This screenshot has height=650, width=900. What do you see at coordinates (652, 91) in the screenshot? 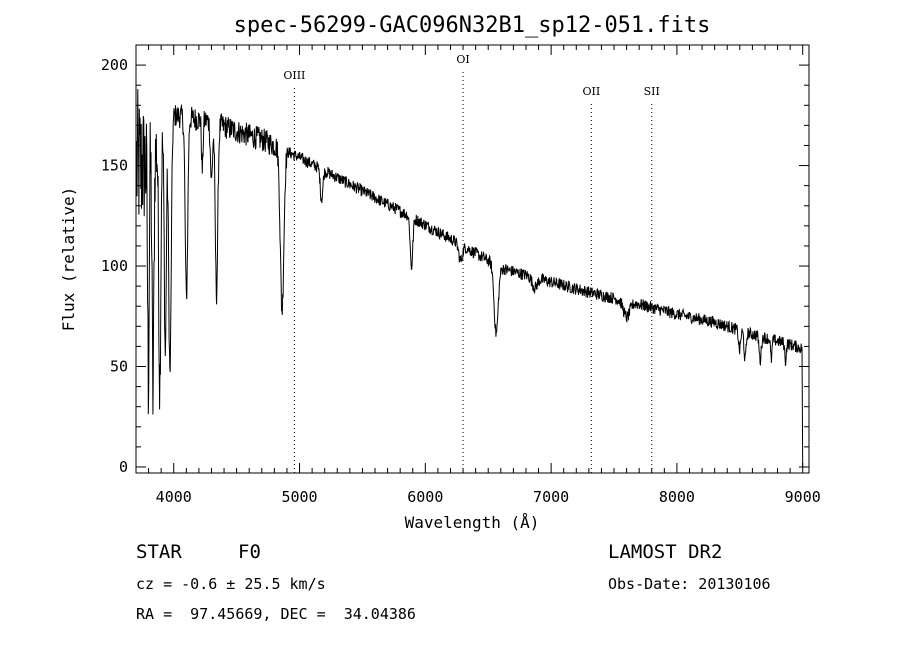
I see `reference-line-label: SII` at bounding box center [652, 91].